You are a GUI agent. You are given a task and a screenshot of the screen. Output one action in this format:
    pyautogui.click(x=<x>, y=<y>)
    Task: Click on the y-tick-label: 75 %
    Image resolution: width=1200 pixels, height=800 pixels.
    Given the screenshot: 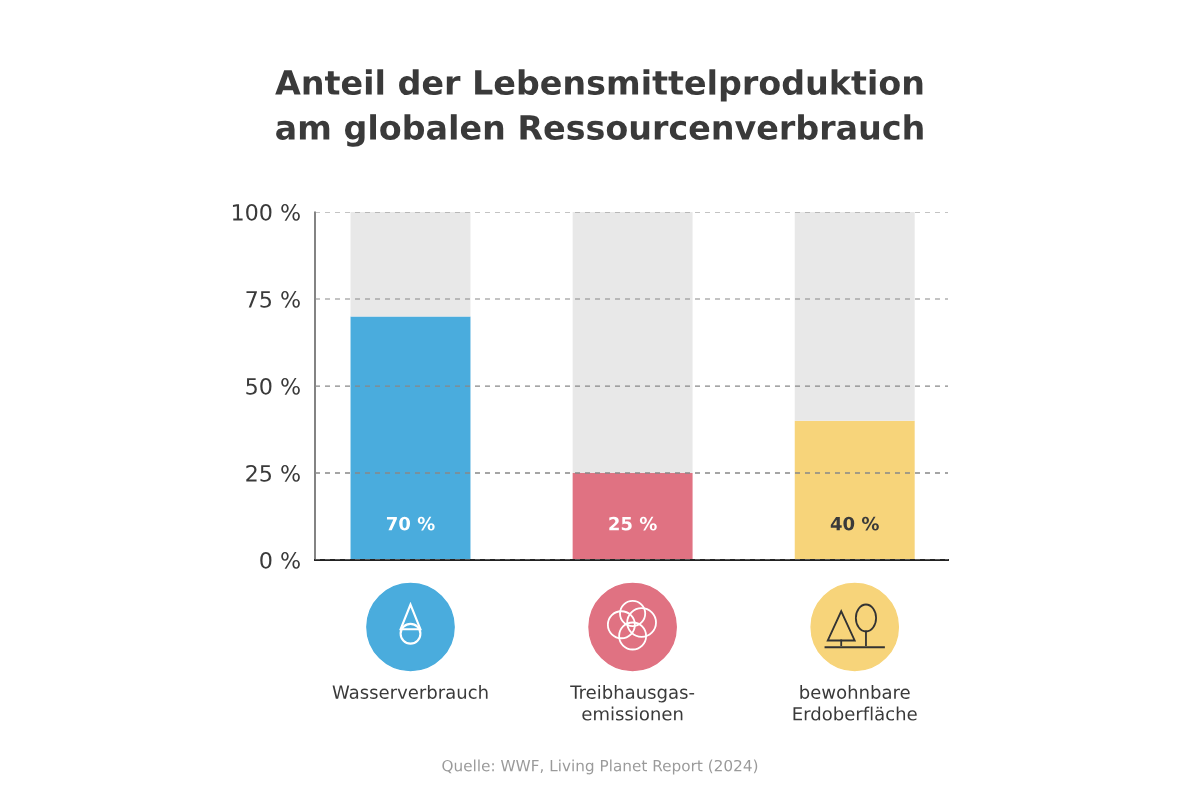 What is the action you would take?
    pyautogui.click(x=273, y=299)
    